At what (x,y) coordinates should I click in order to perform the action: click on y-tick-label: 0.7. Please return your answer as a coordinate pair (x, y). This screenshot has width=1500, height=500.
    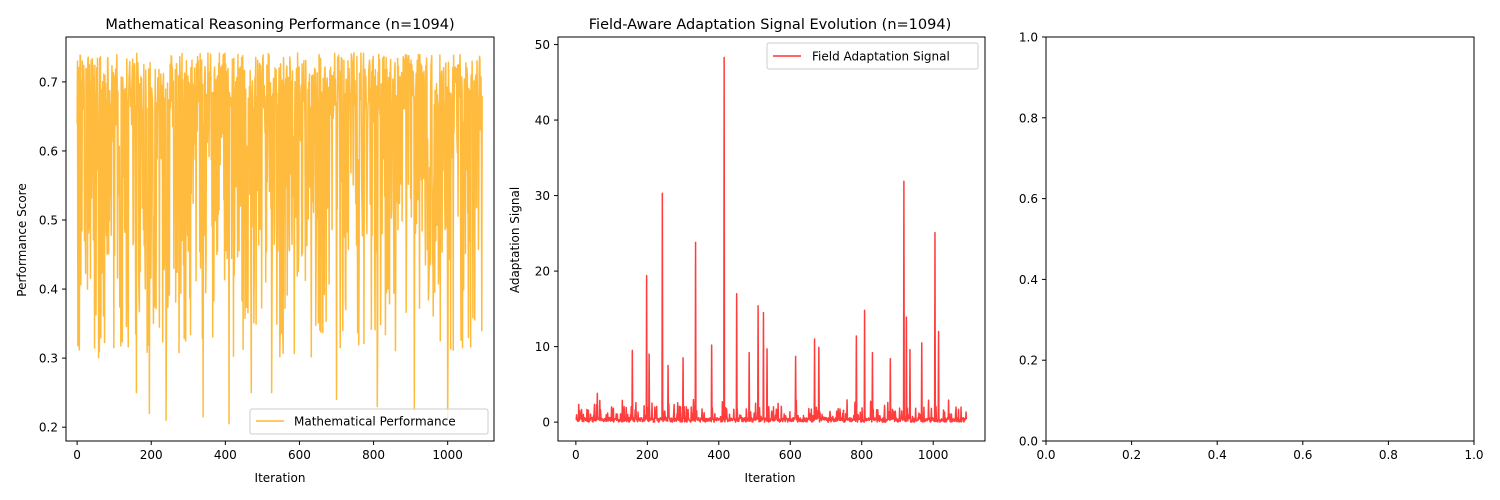
    Looking at the image, I should click on (48, 82).